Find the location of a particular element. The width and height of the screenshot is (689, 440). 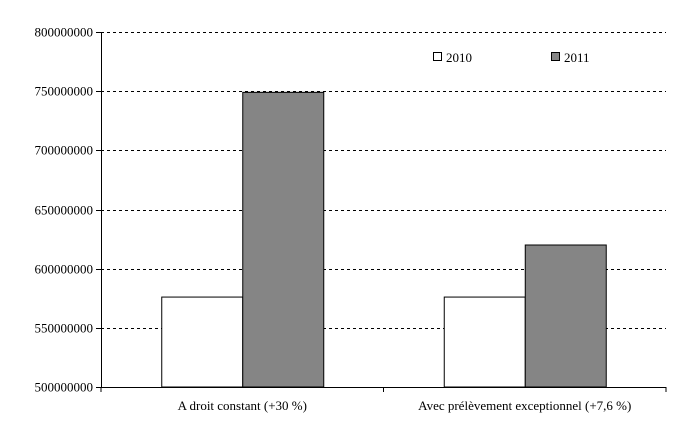

y-tick-label: 650000000 is located at coordinates (64, 210).